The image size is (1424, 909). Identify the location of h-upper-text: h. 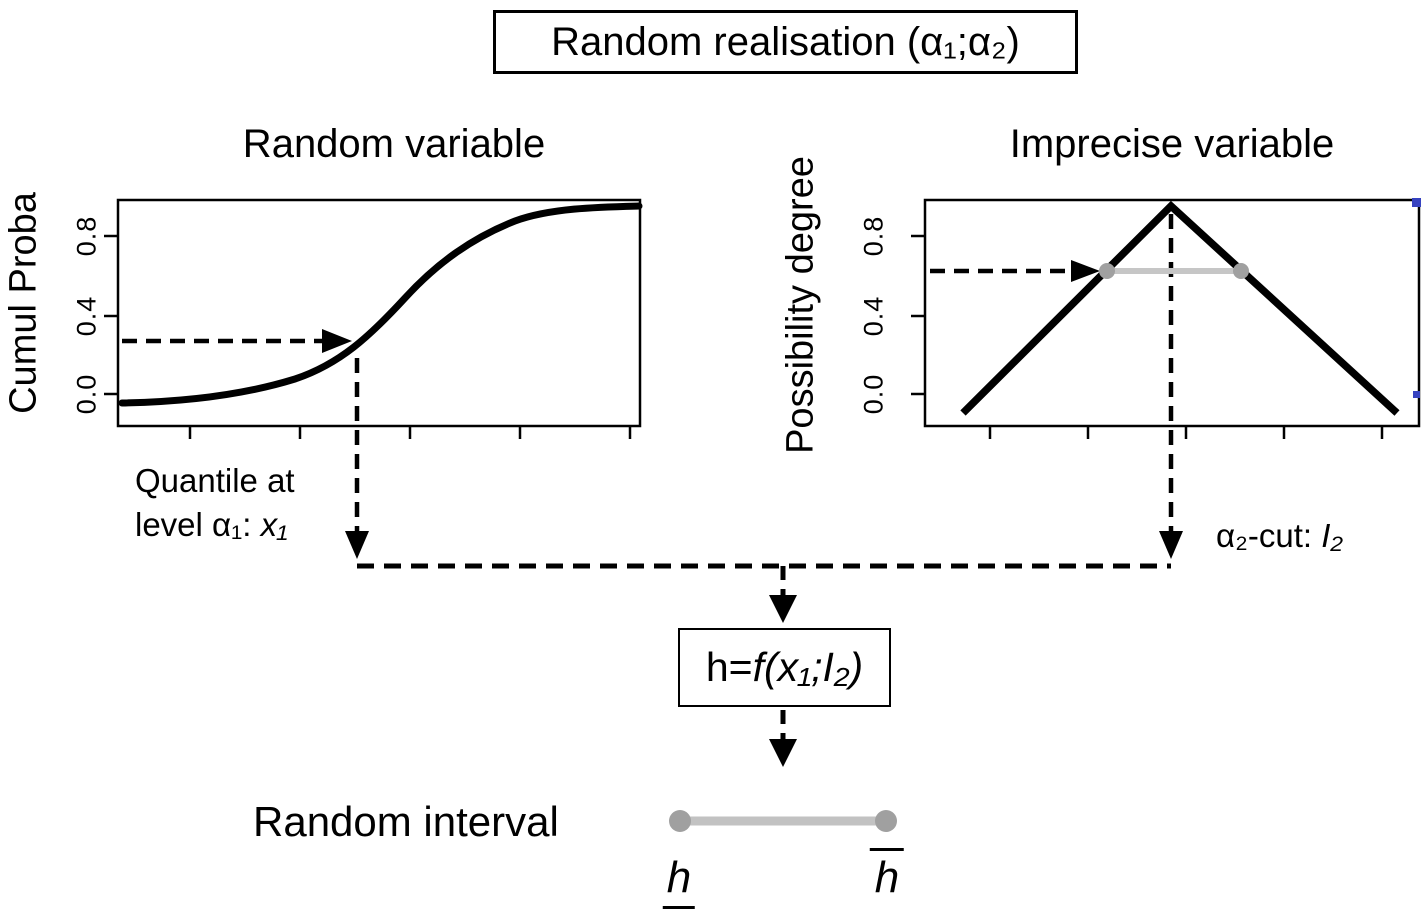
(887, 875).